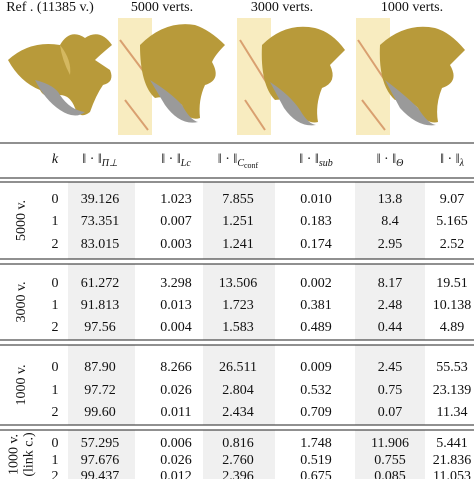  Describe the element at coordinates (316, 390) in the screenshot. I see `value-cell: 0.532` at that location.